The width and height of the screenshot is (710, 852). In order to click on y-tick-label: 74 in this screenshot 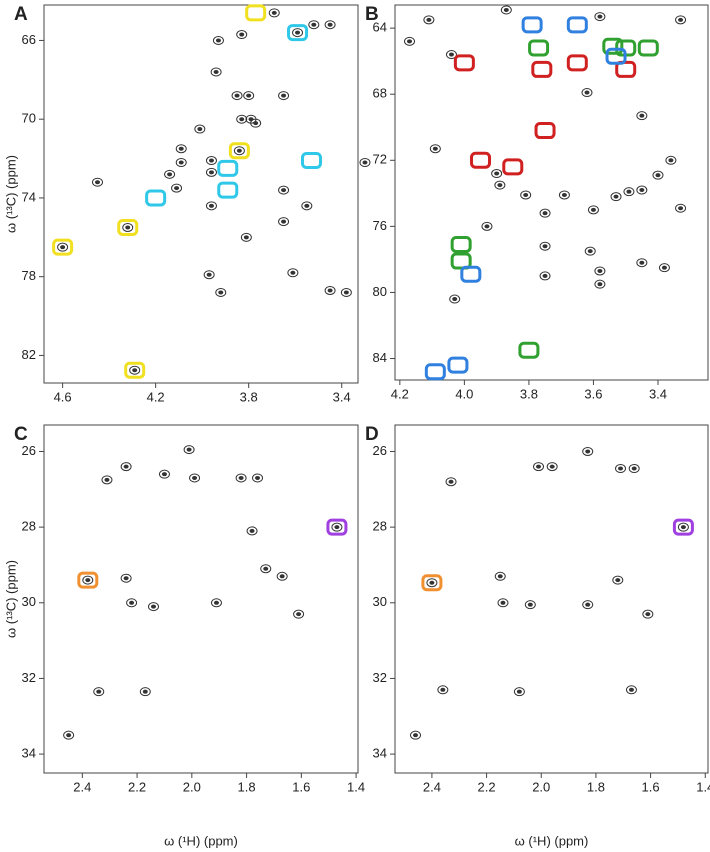, I will do `click(29, 196)`.